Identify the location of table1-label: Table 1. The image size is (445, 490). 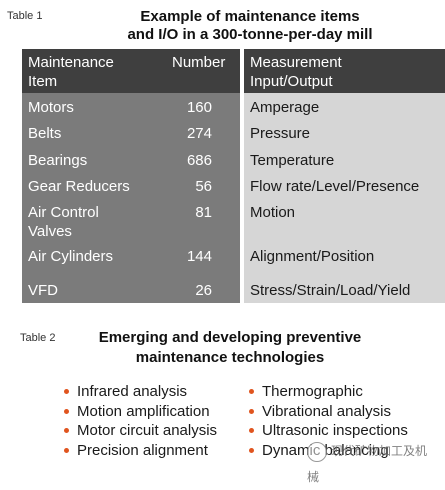
(25, 16).